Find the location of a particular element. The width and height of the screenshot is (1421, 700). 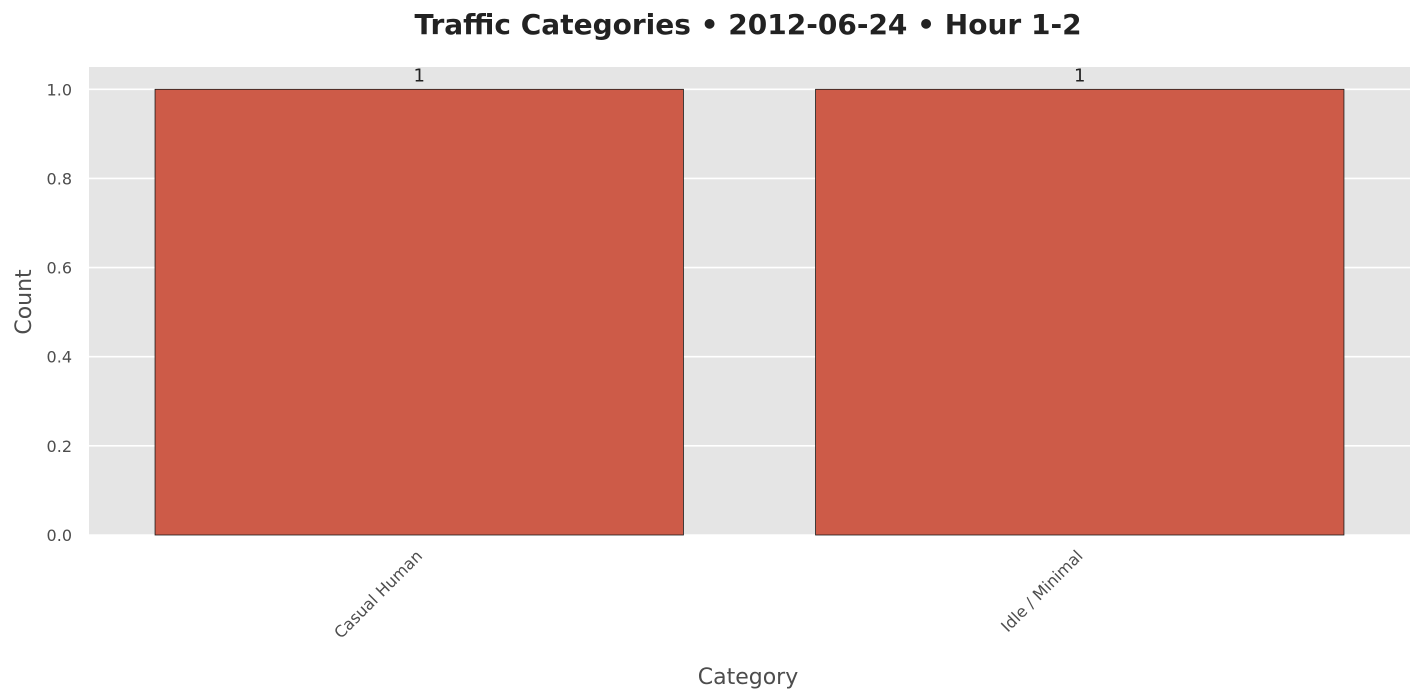

y-tick-label: 1.0 is located at coordinates (59, 89).